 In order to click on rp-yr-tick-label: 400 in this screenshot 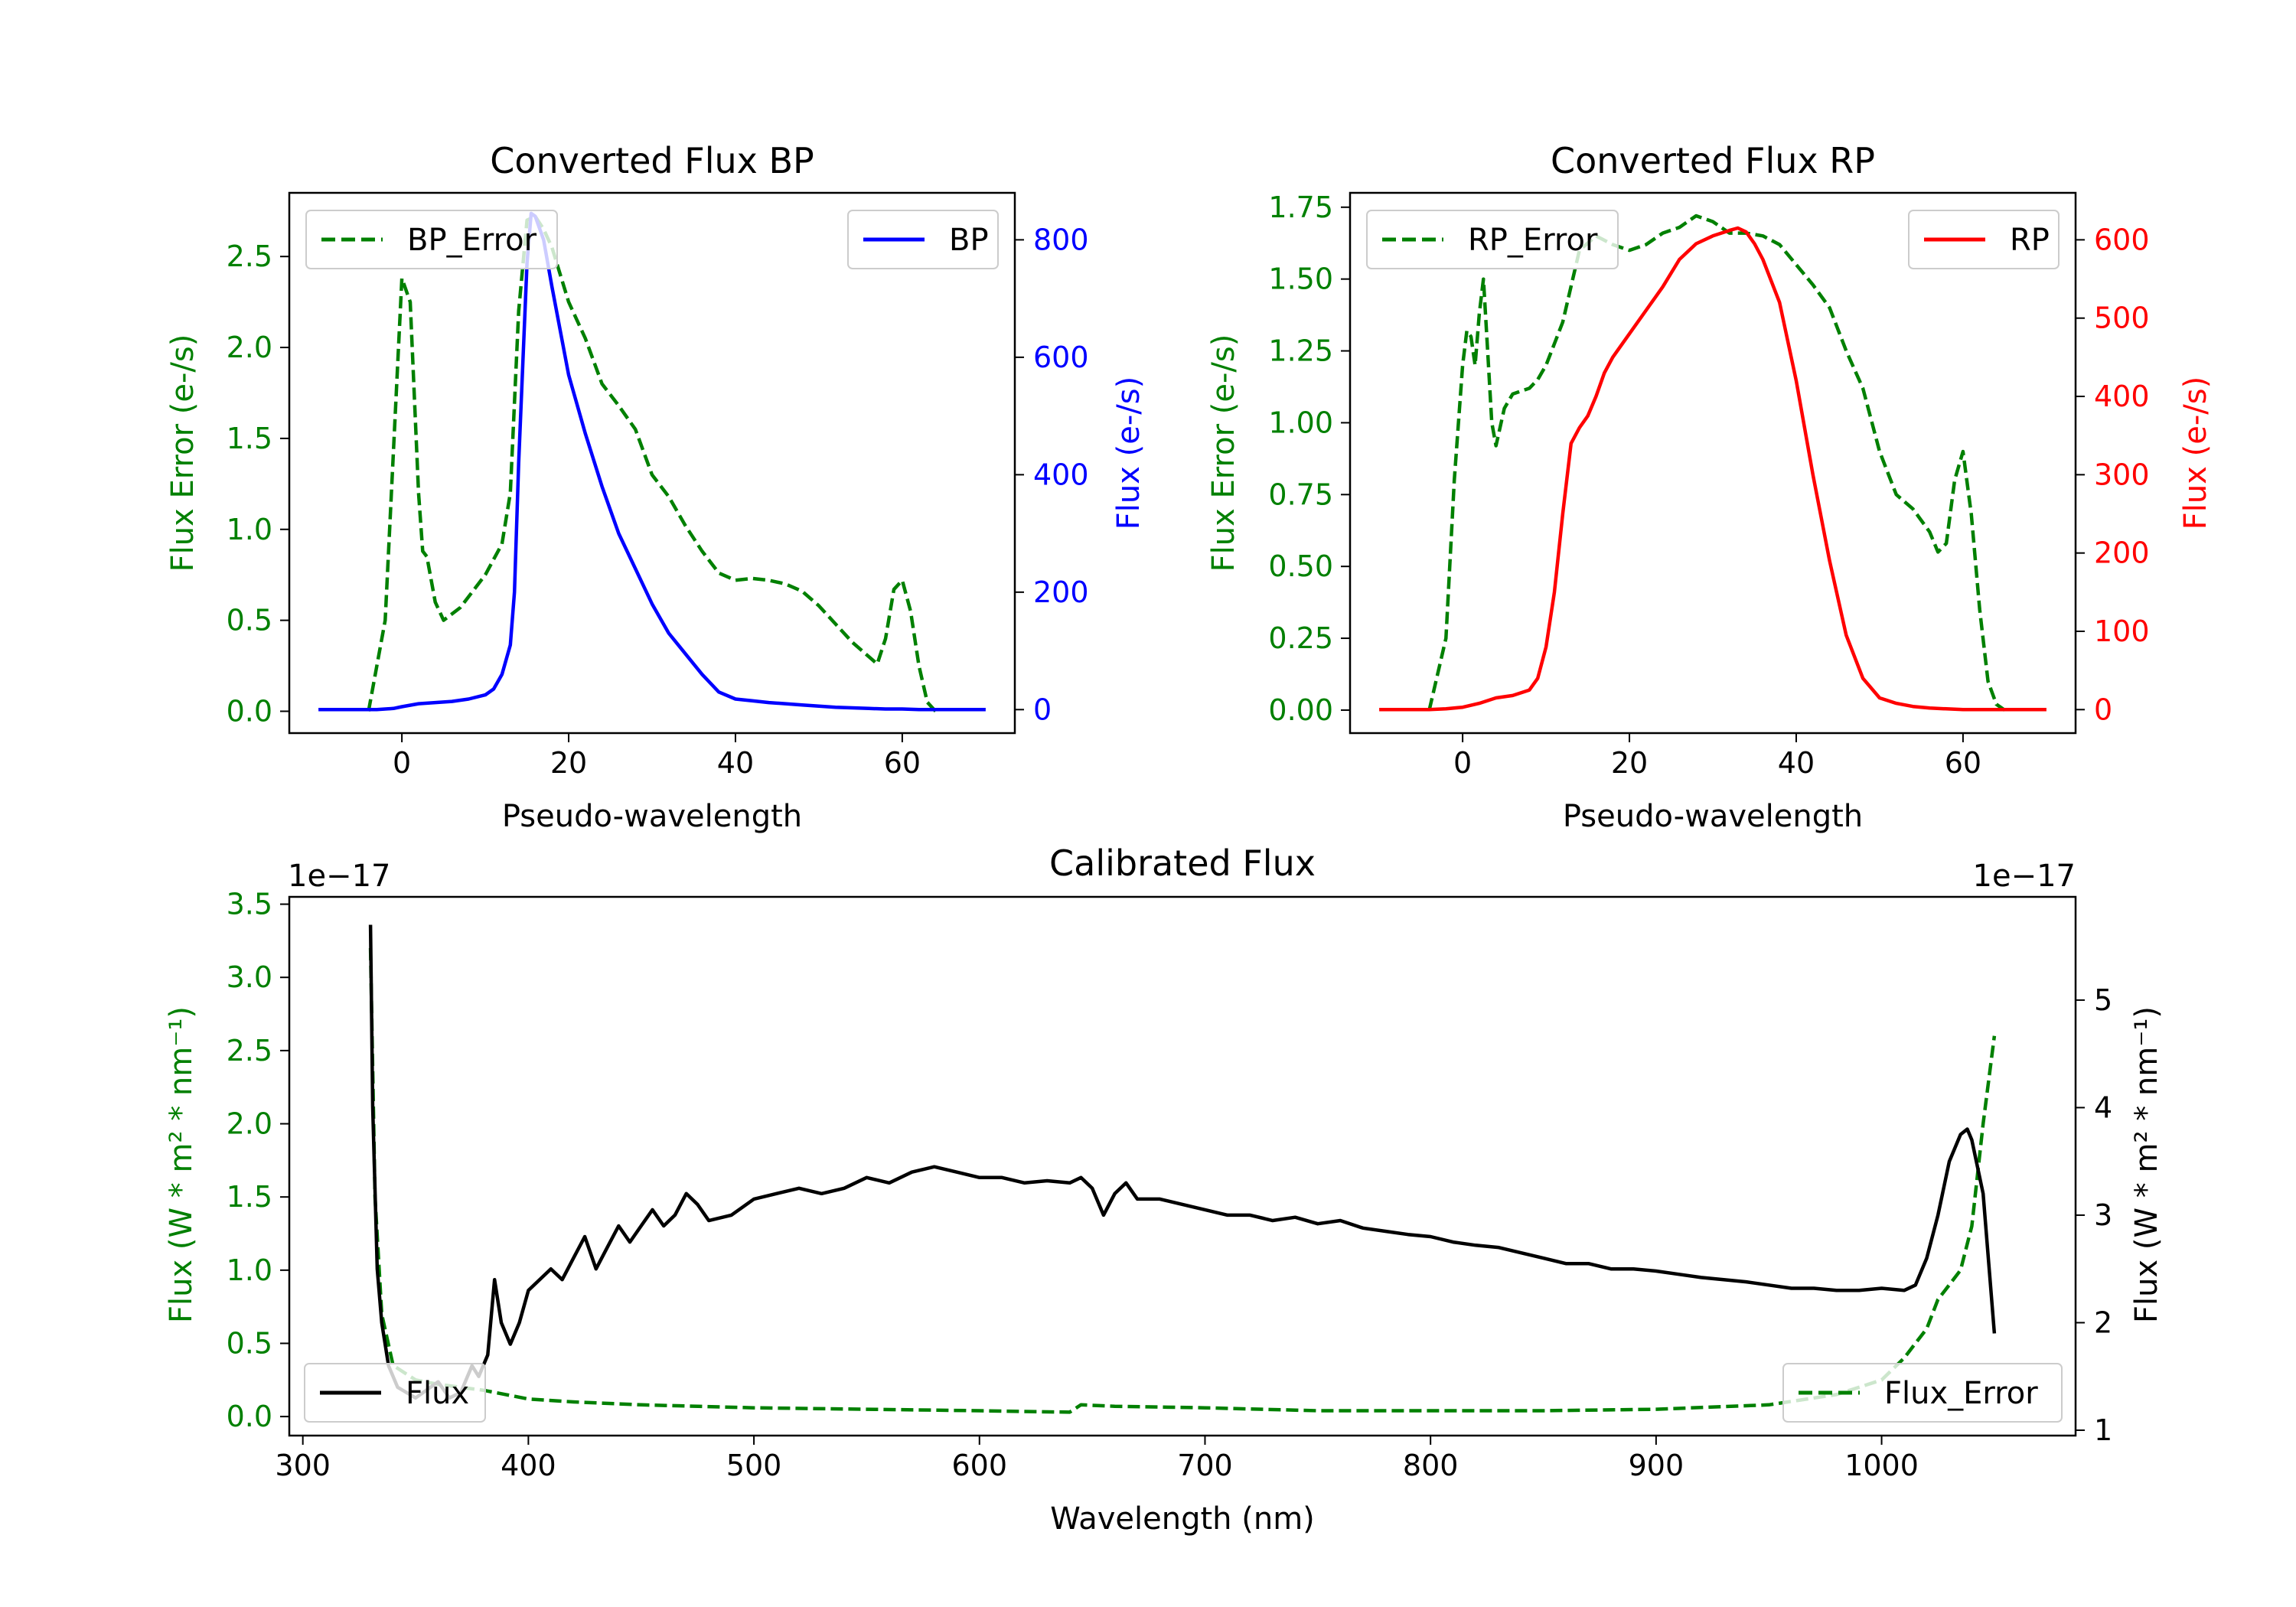, I will do `click(2122, 397)`.